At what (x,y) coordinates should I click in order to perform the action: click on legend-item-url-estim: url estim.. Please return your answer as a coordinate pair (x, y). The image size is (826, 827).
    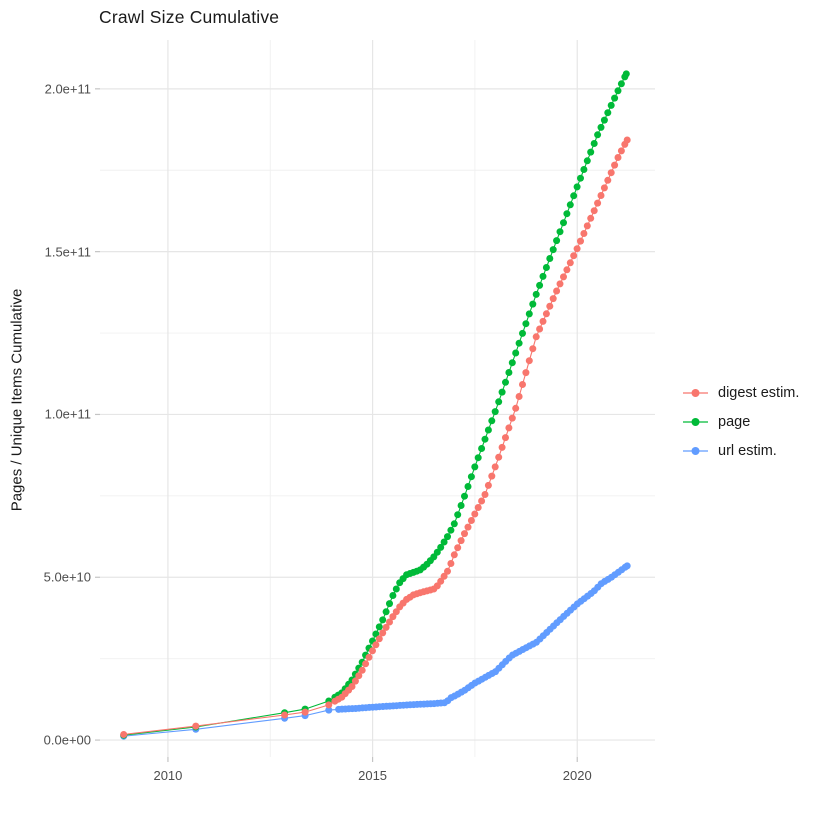
    Looking at the image, I should click on (740, 450).